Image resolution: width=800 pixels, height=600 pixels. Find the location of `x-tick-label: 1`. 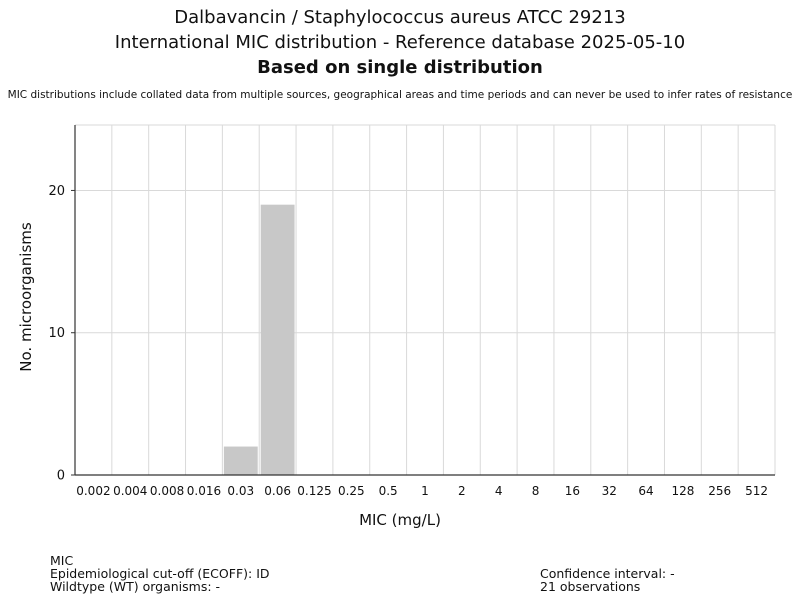

x-tick-label: 1 is located at coordinates (425, 491).